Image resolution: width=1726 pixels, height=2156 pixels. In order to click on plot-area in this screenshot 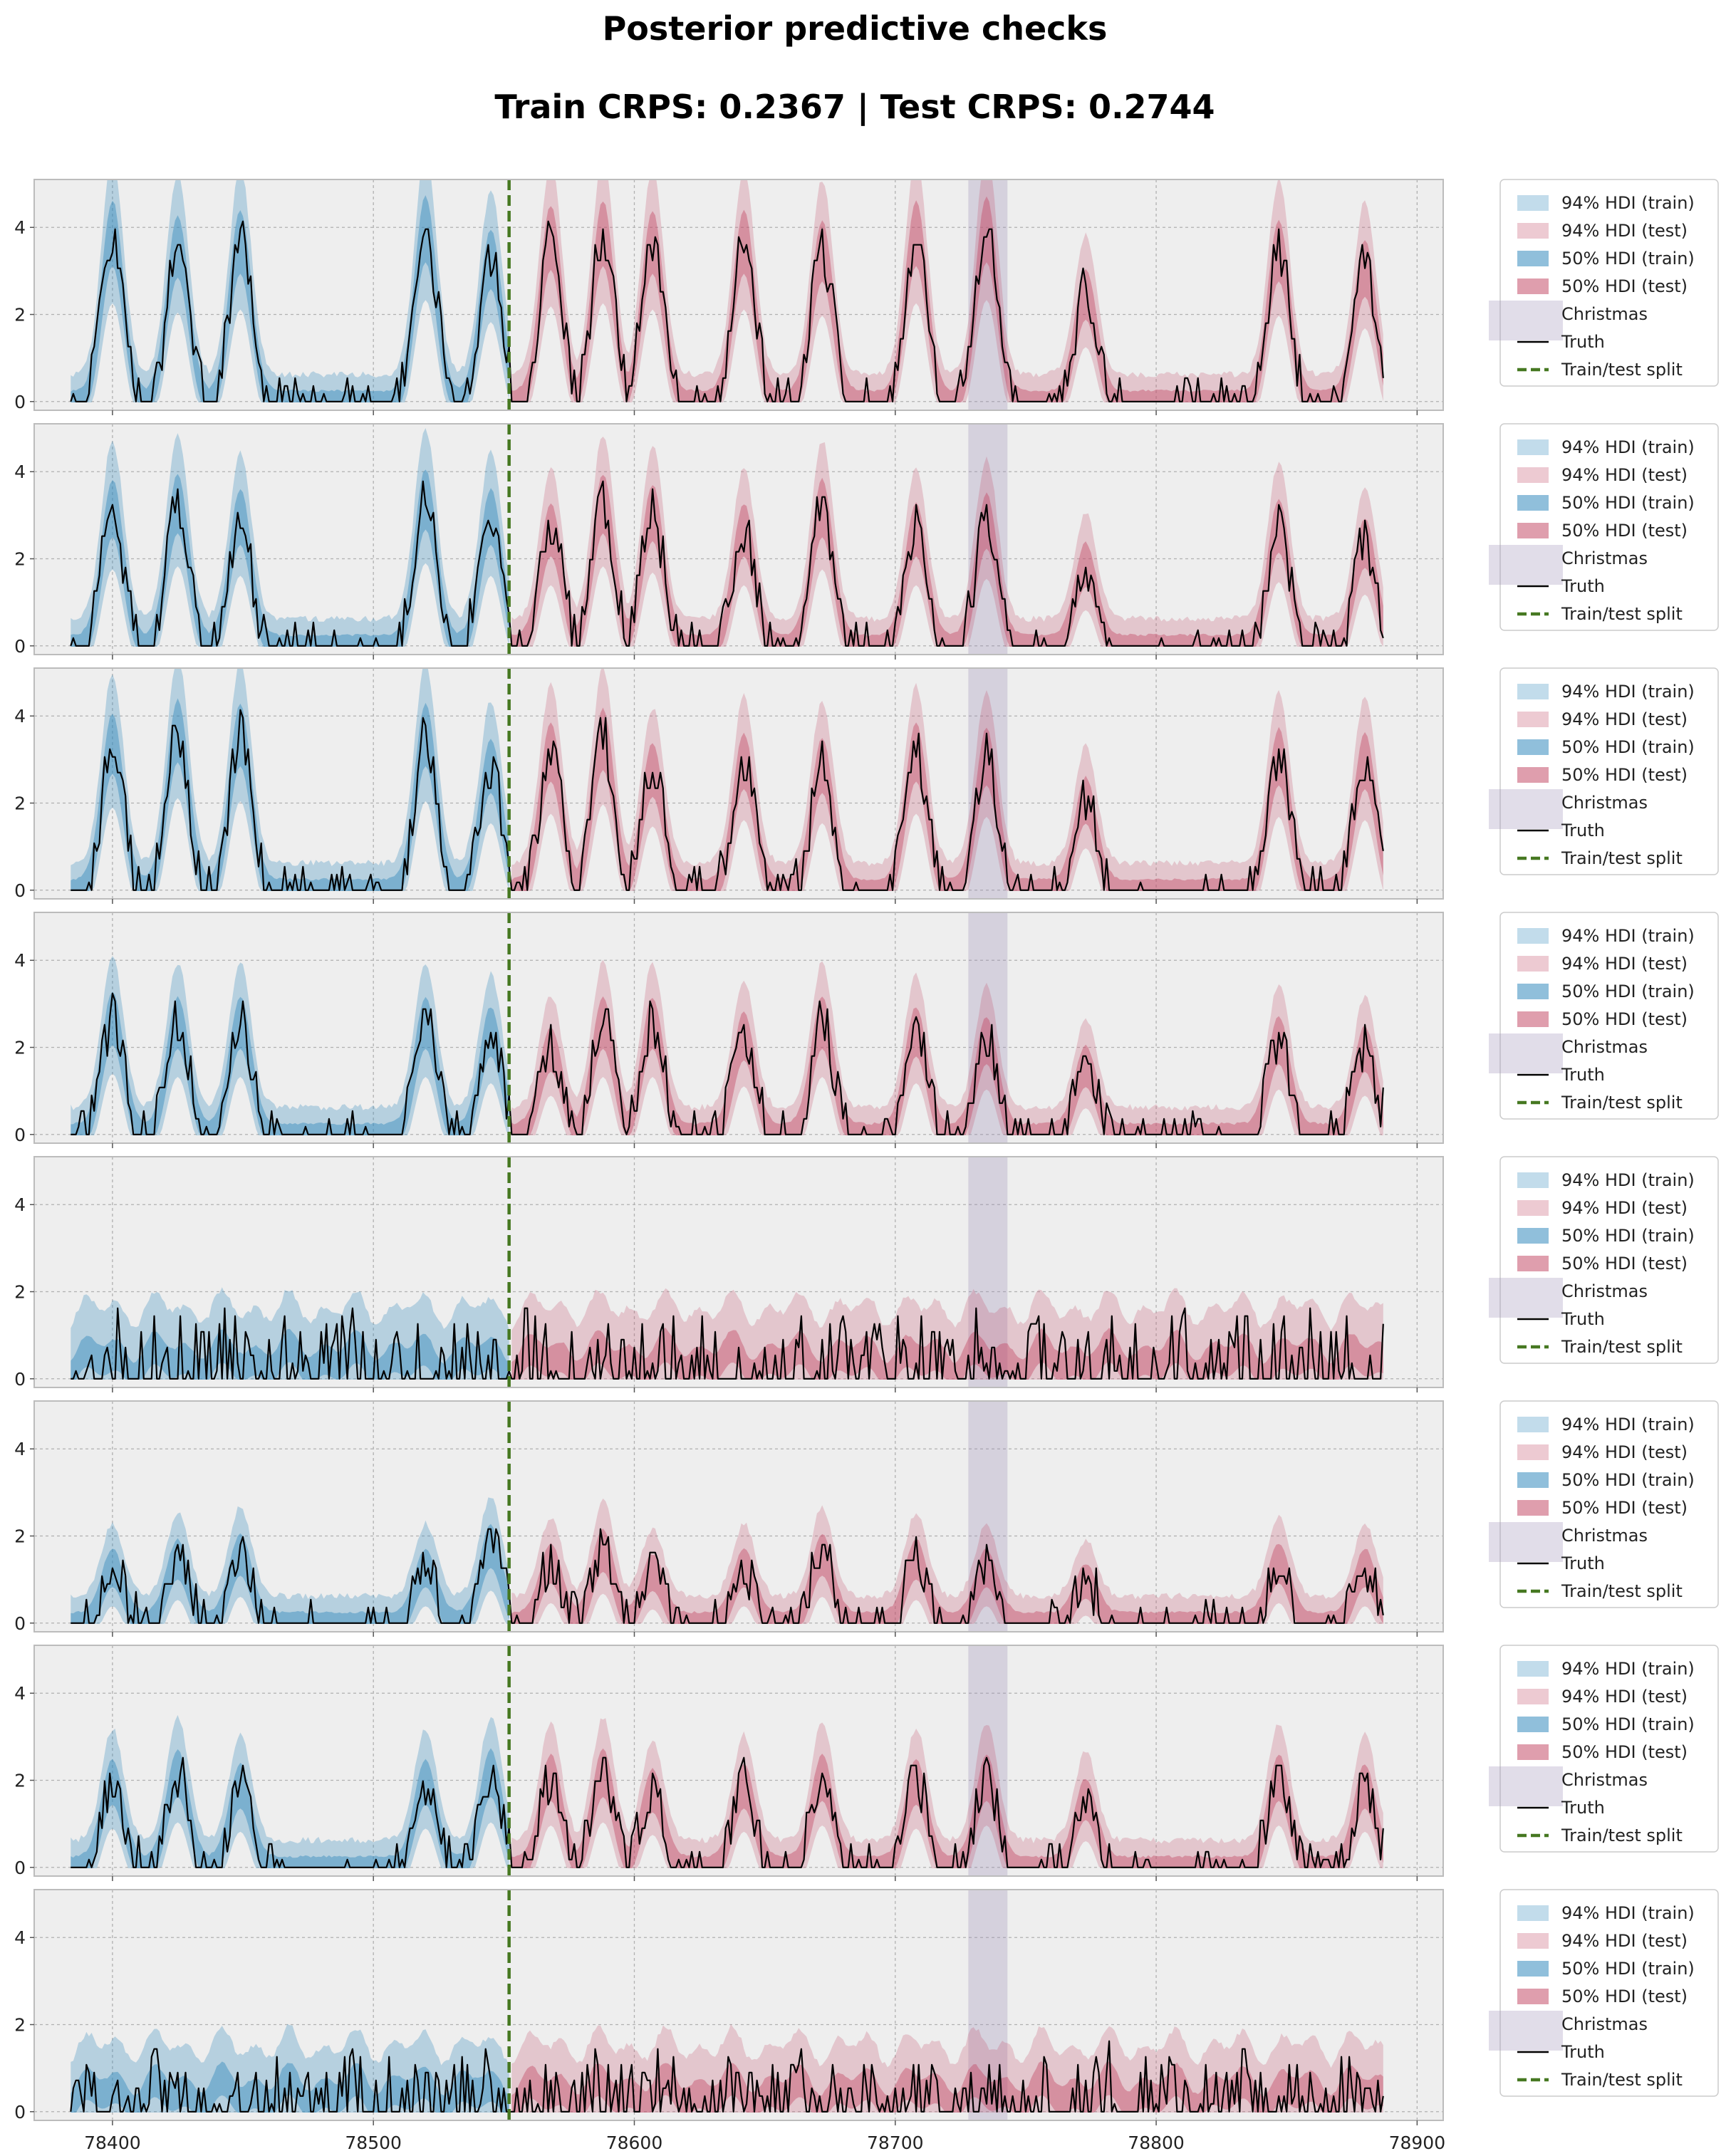, I will do `click(739, 1027)`.